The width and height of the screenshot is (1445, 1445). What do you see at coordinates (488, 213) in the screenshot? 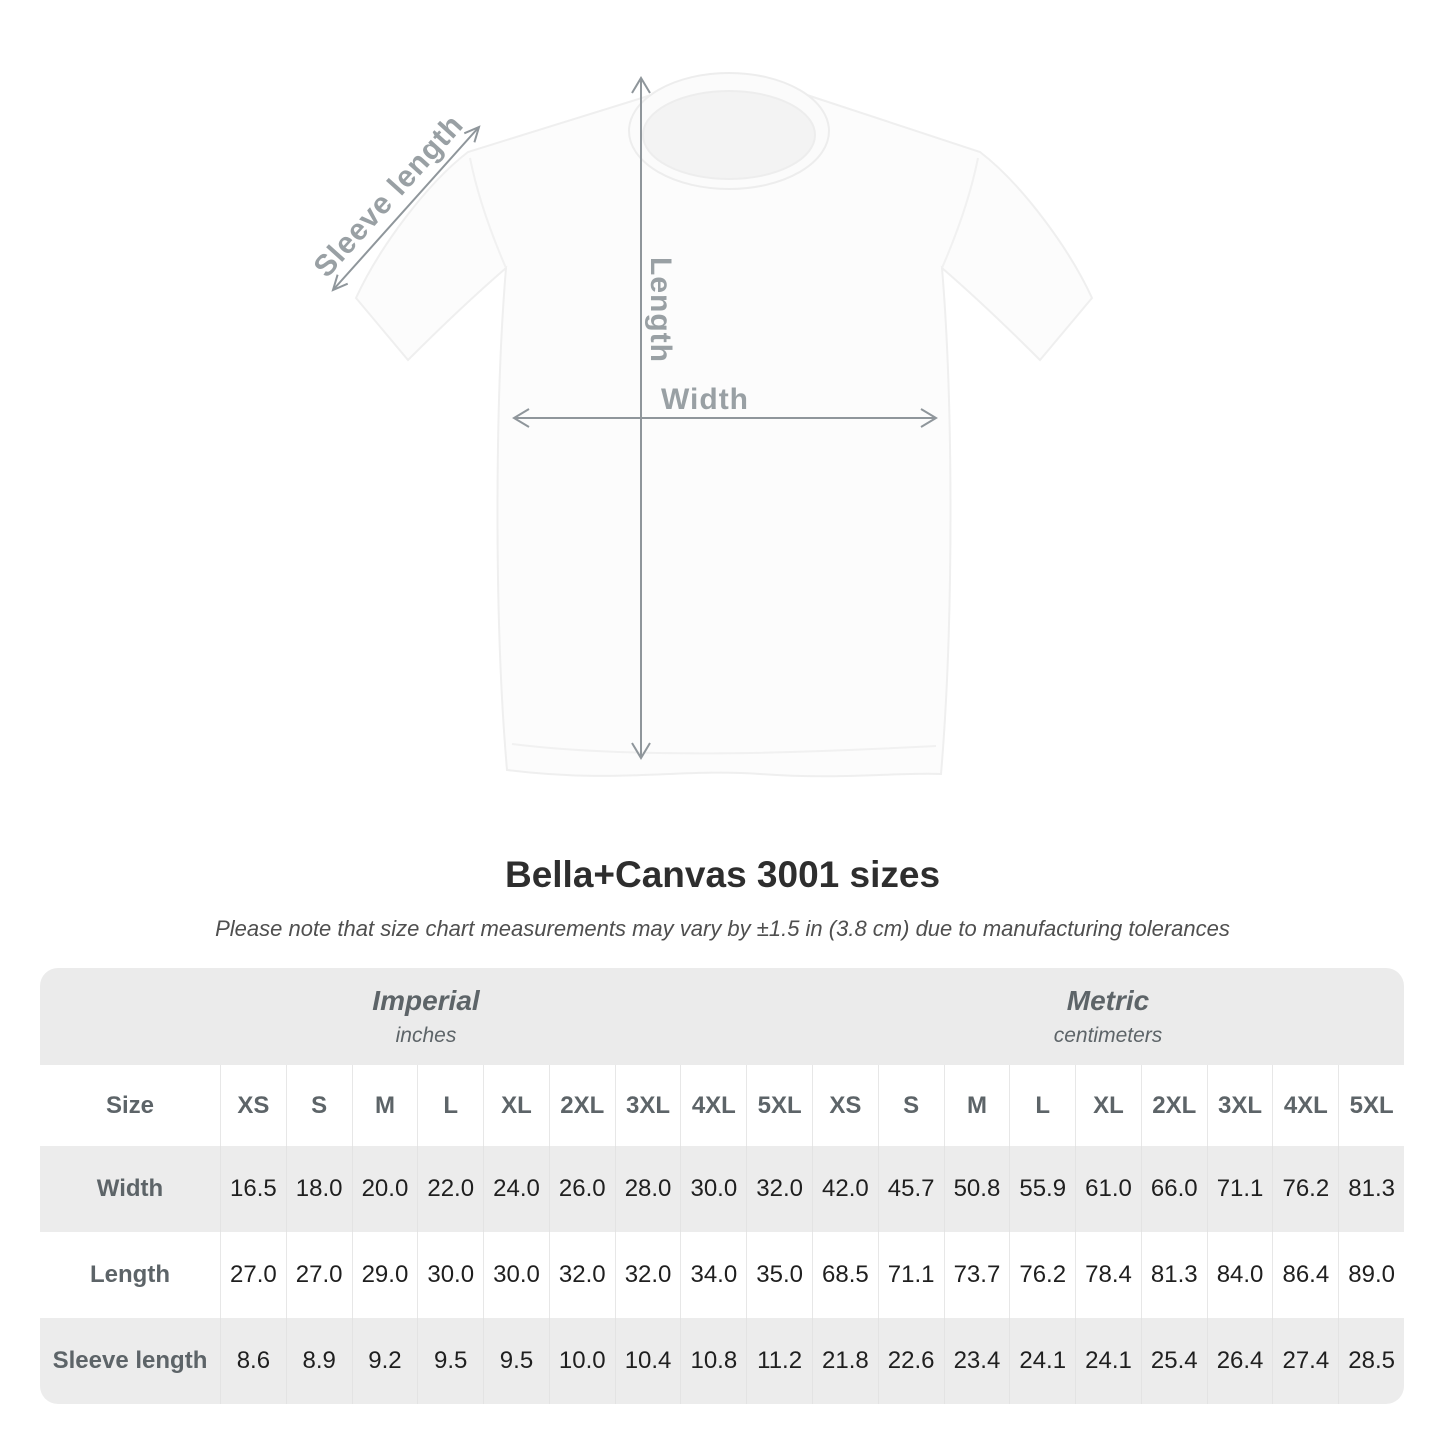
I see `left-sleeve-seam` at bounding box center [488, 213].